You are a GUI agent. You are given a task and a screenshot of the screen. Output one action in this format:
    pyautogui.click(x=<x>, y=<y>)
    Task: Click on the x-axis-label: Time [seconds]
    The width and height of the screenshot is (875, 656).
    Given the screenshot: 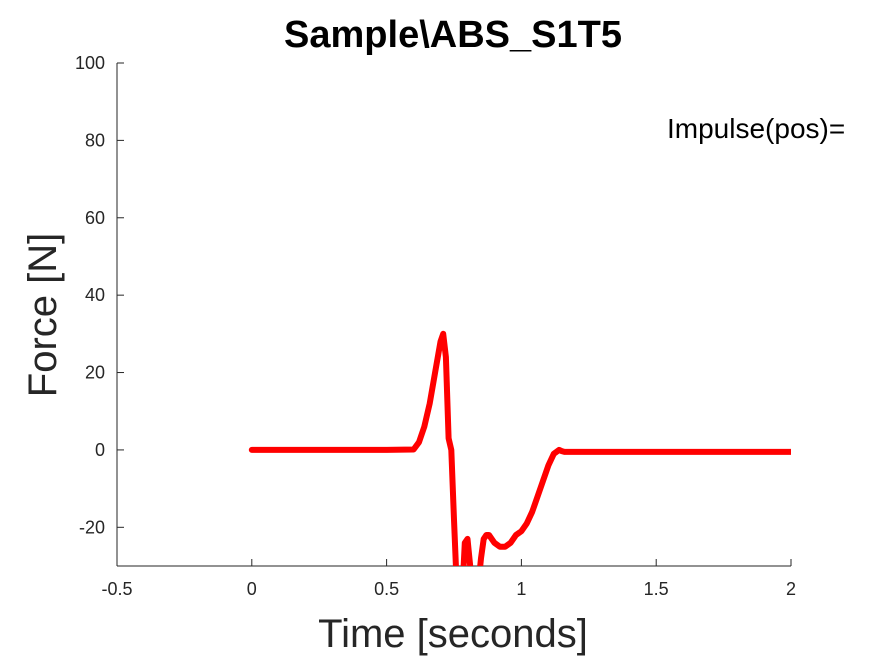 What is the action you would take?
    pyautogui.click(x=453, y=634)
    